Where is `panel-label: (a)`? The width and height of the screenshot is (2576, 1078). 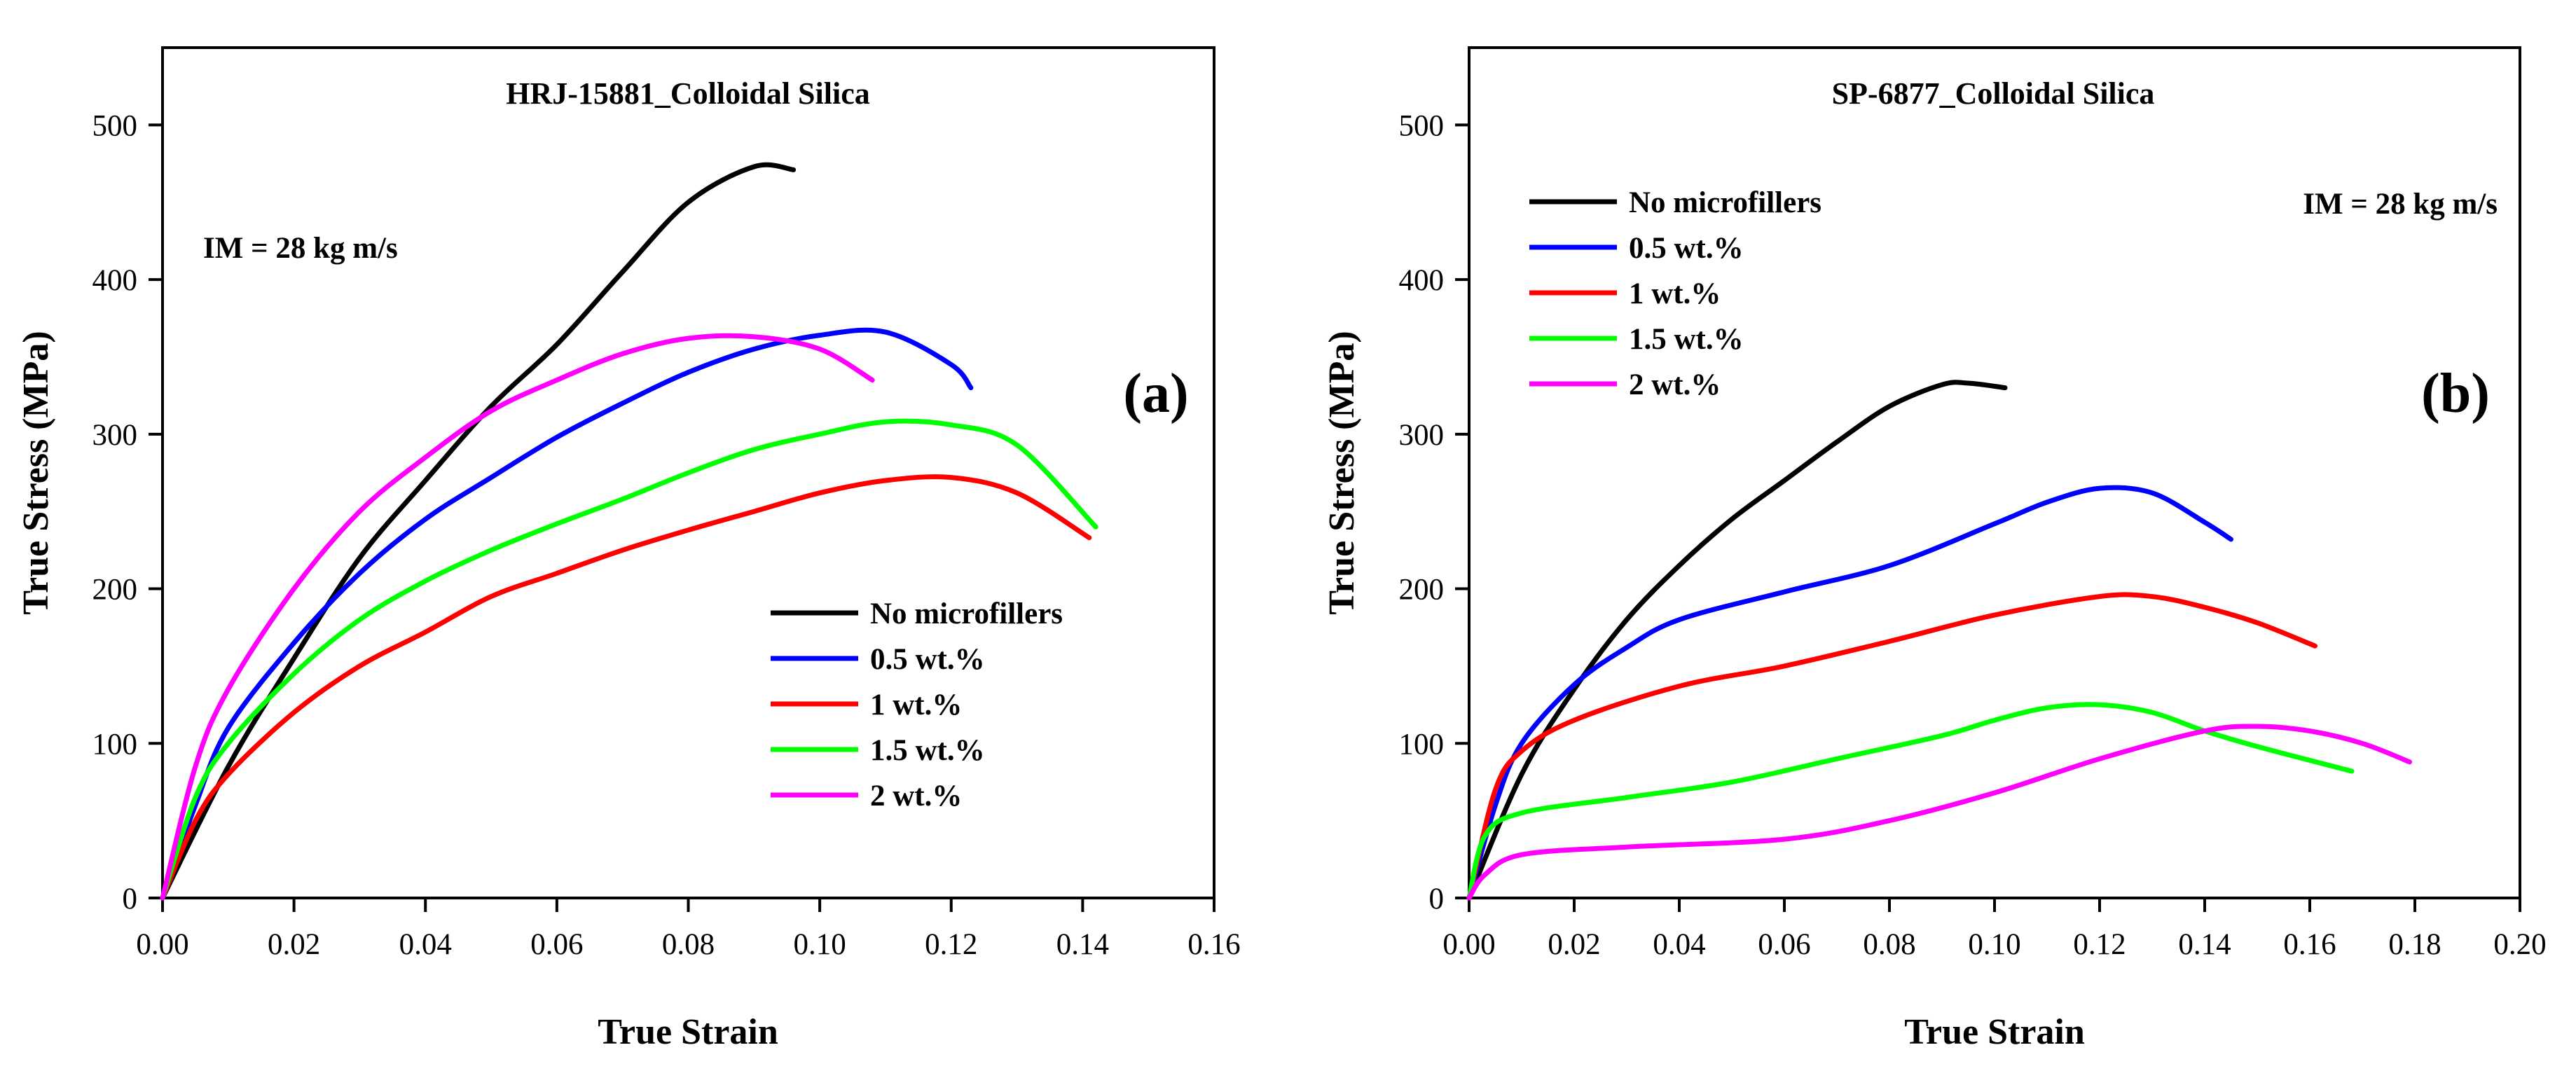 panel-label: (a) is located at coordinates (1155, 393).